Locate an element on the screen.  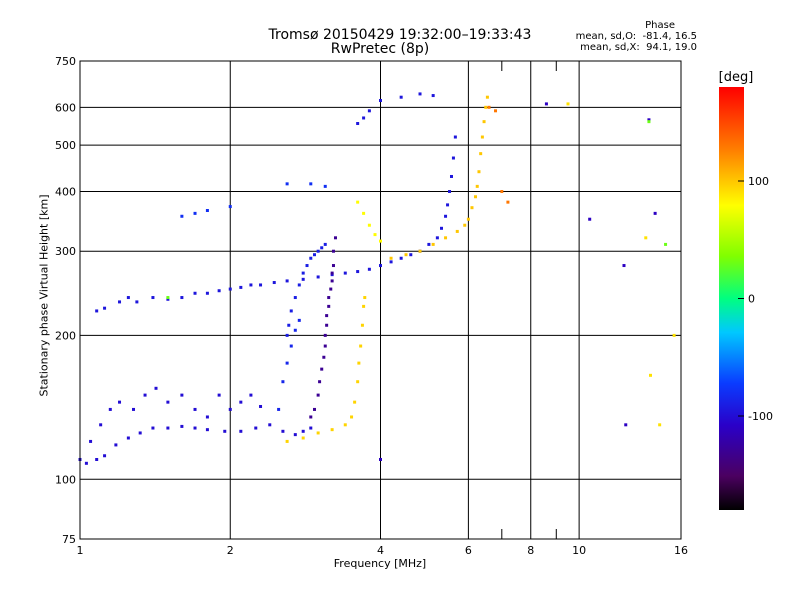
y-tick-label: 400 is located at coordinates (65, 191).